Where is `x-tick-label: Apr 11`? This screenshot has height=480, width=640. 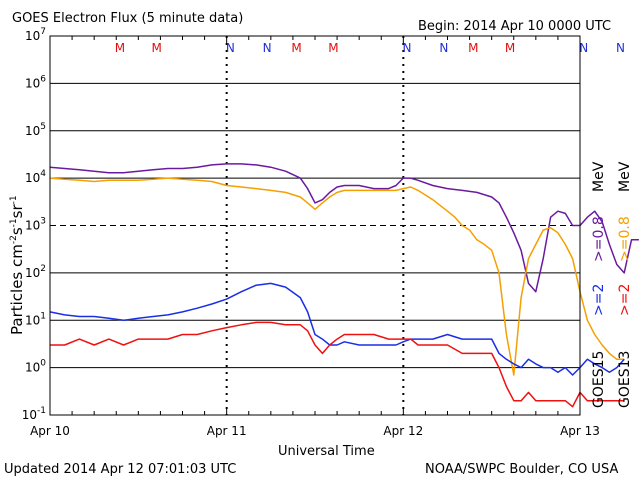
x-tick-label: Apr 11 is located at coordinates (227, 431).